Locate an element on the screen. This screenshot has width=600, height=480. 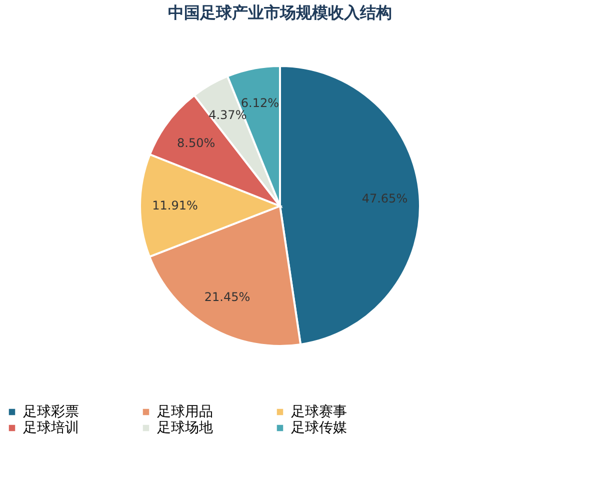
data-label: 8.50% is located at coordinates (196, 143).